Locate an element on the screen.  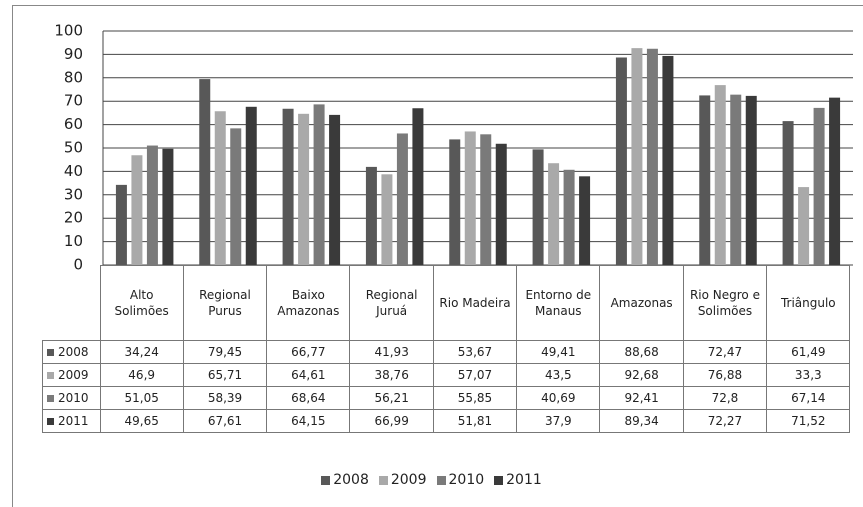
y-tick-label: 70 is located at coordinates (73, 101).